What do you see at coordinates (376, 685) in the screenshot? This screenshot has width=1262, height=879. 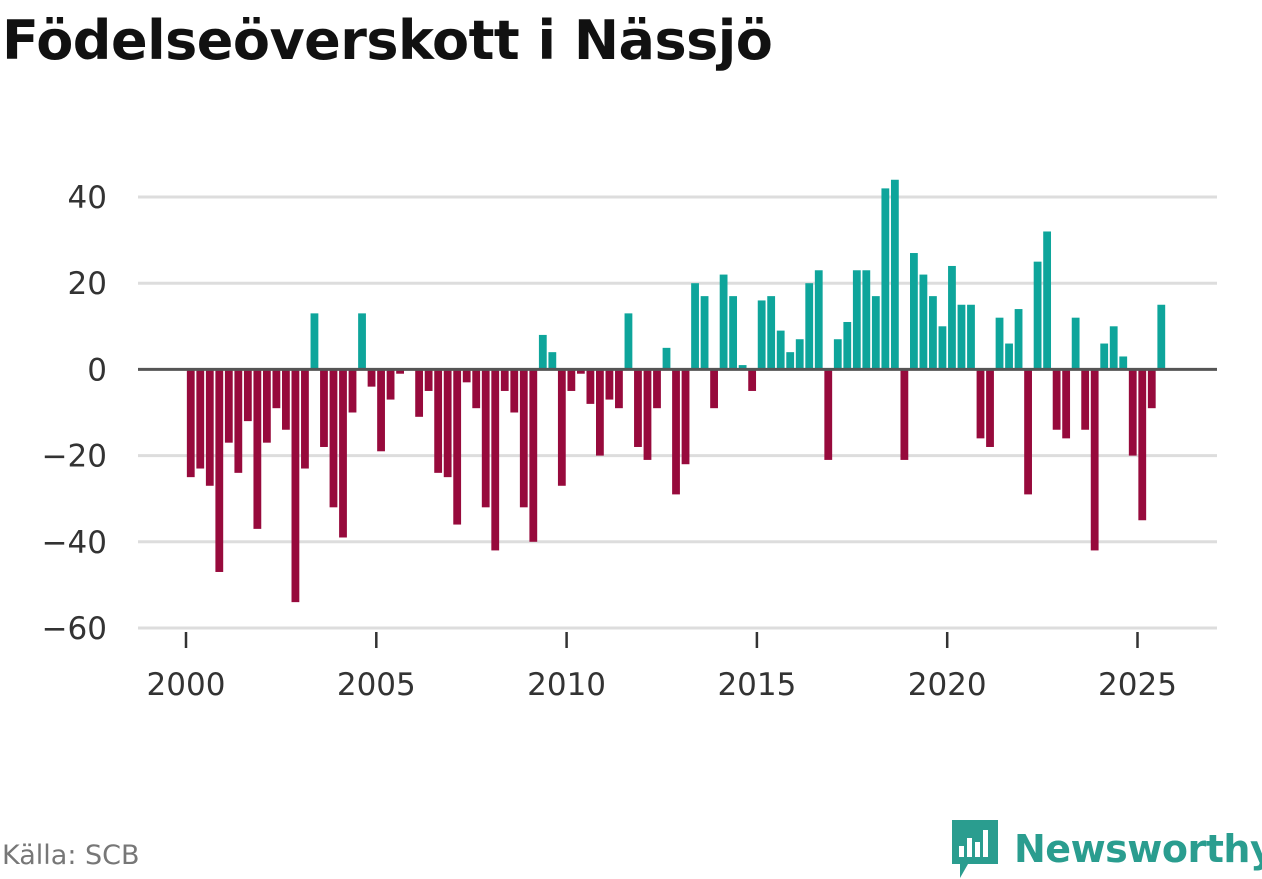 I see `x-tick-label: 2005` at bounding box center [376, 685].